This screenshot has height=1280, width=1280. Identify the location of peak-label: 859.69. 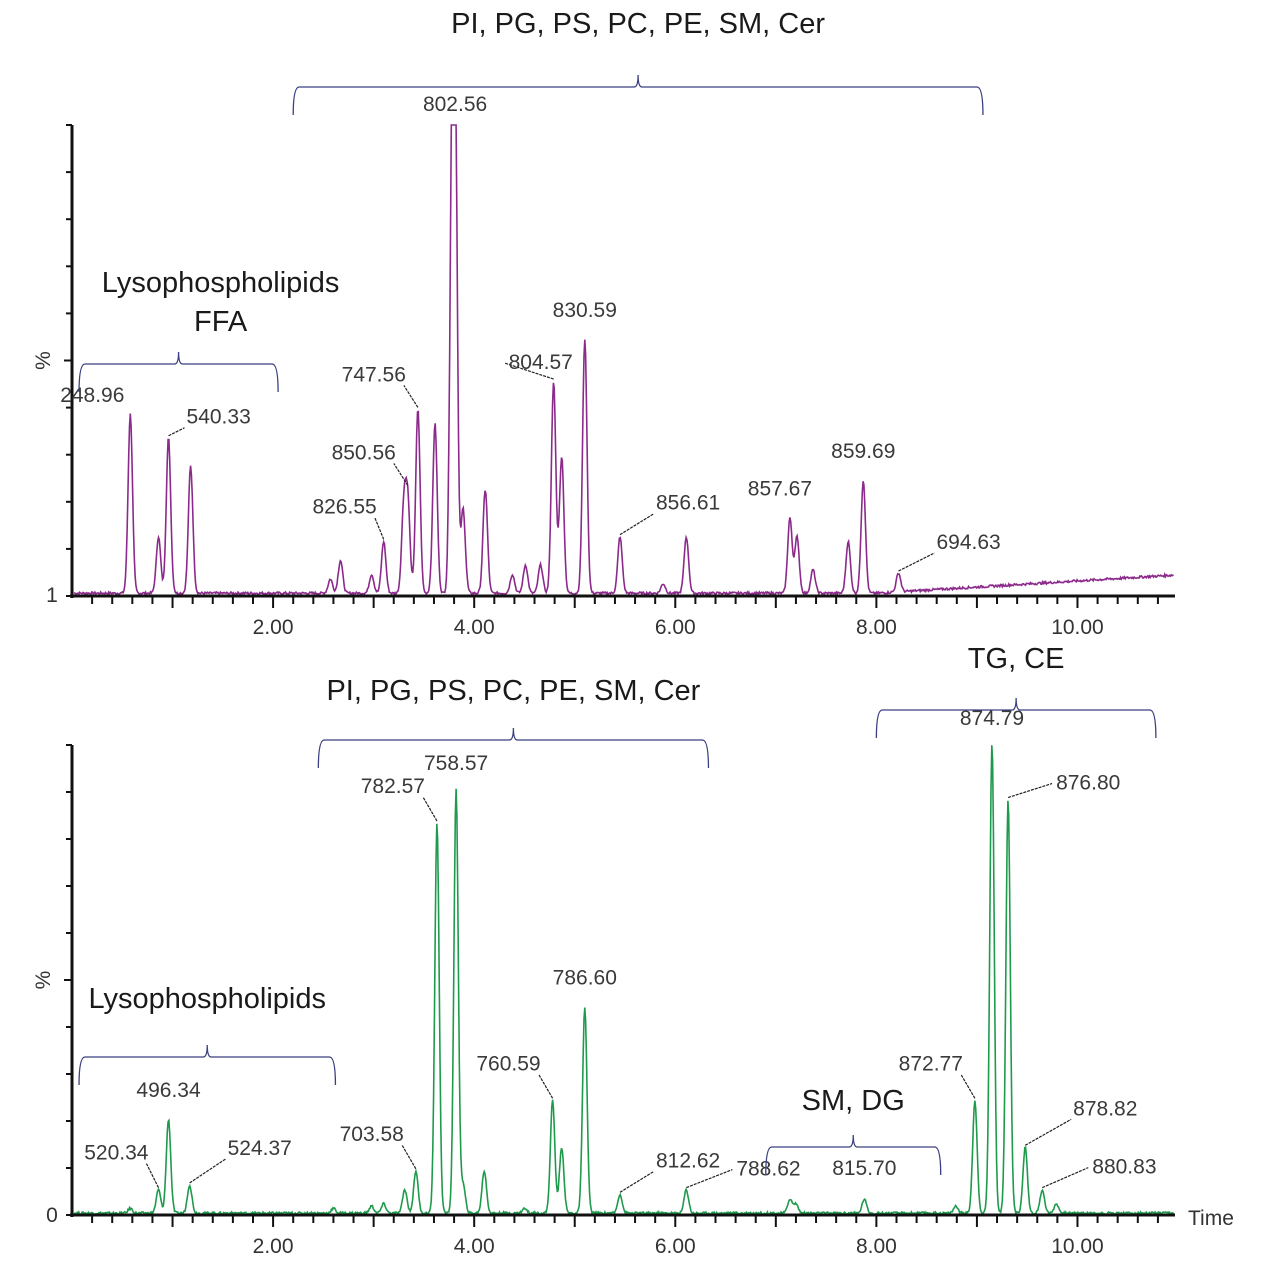
(863, 451).